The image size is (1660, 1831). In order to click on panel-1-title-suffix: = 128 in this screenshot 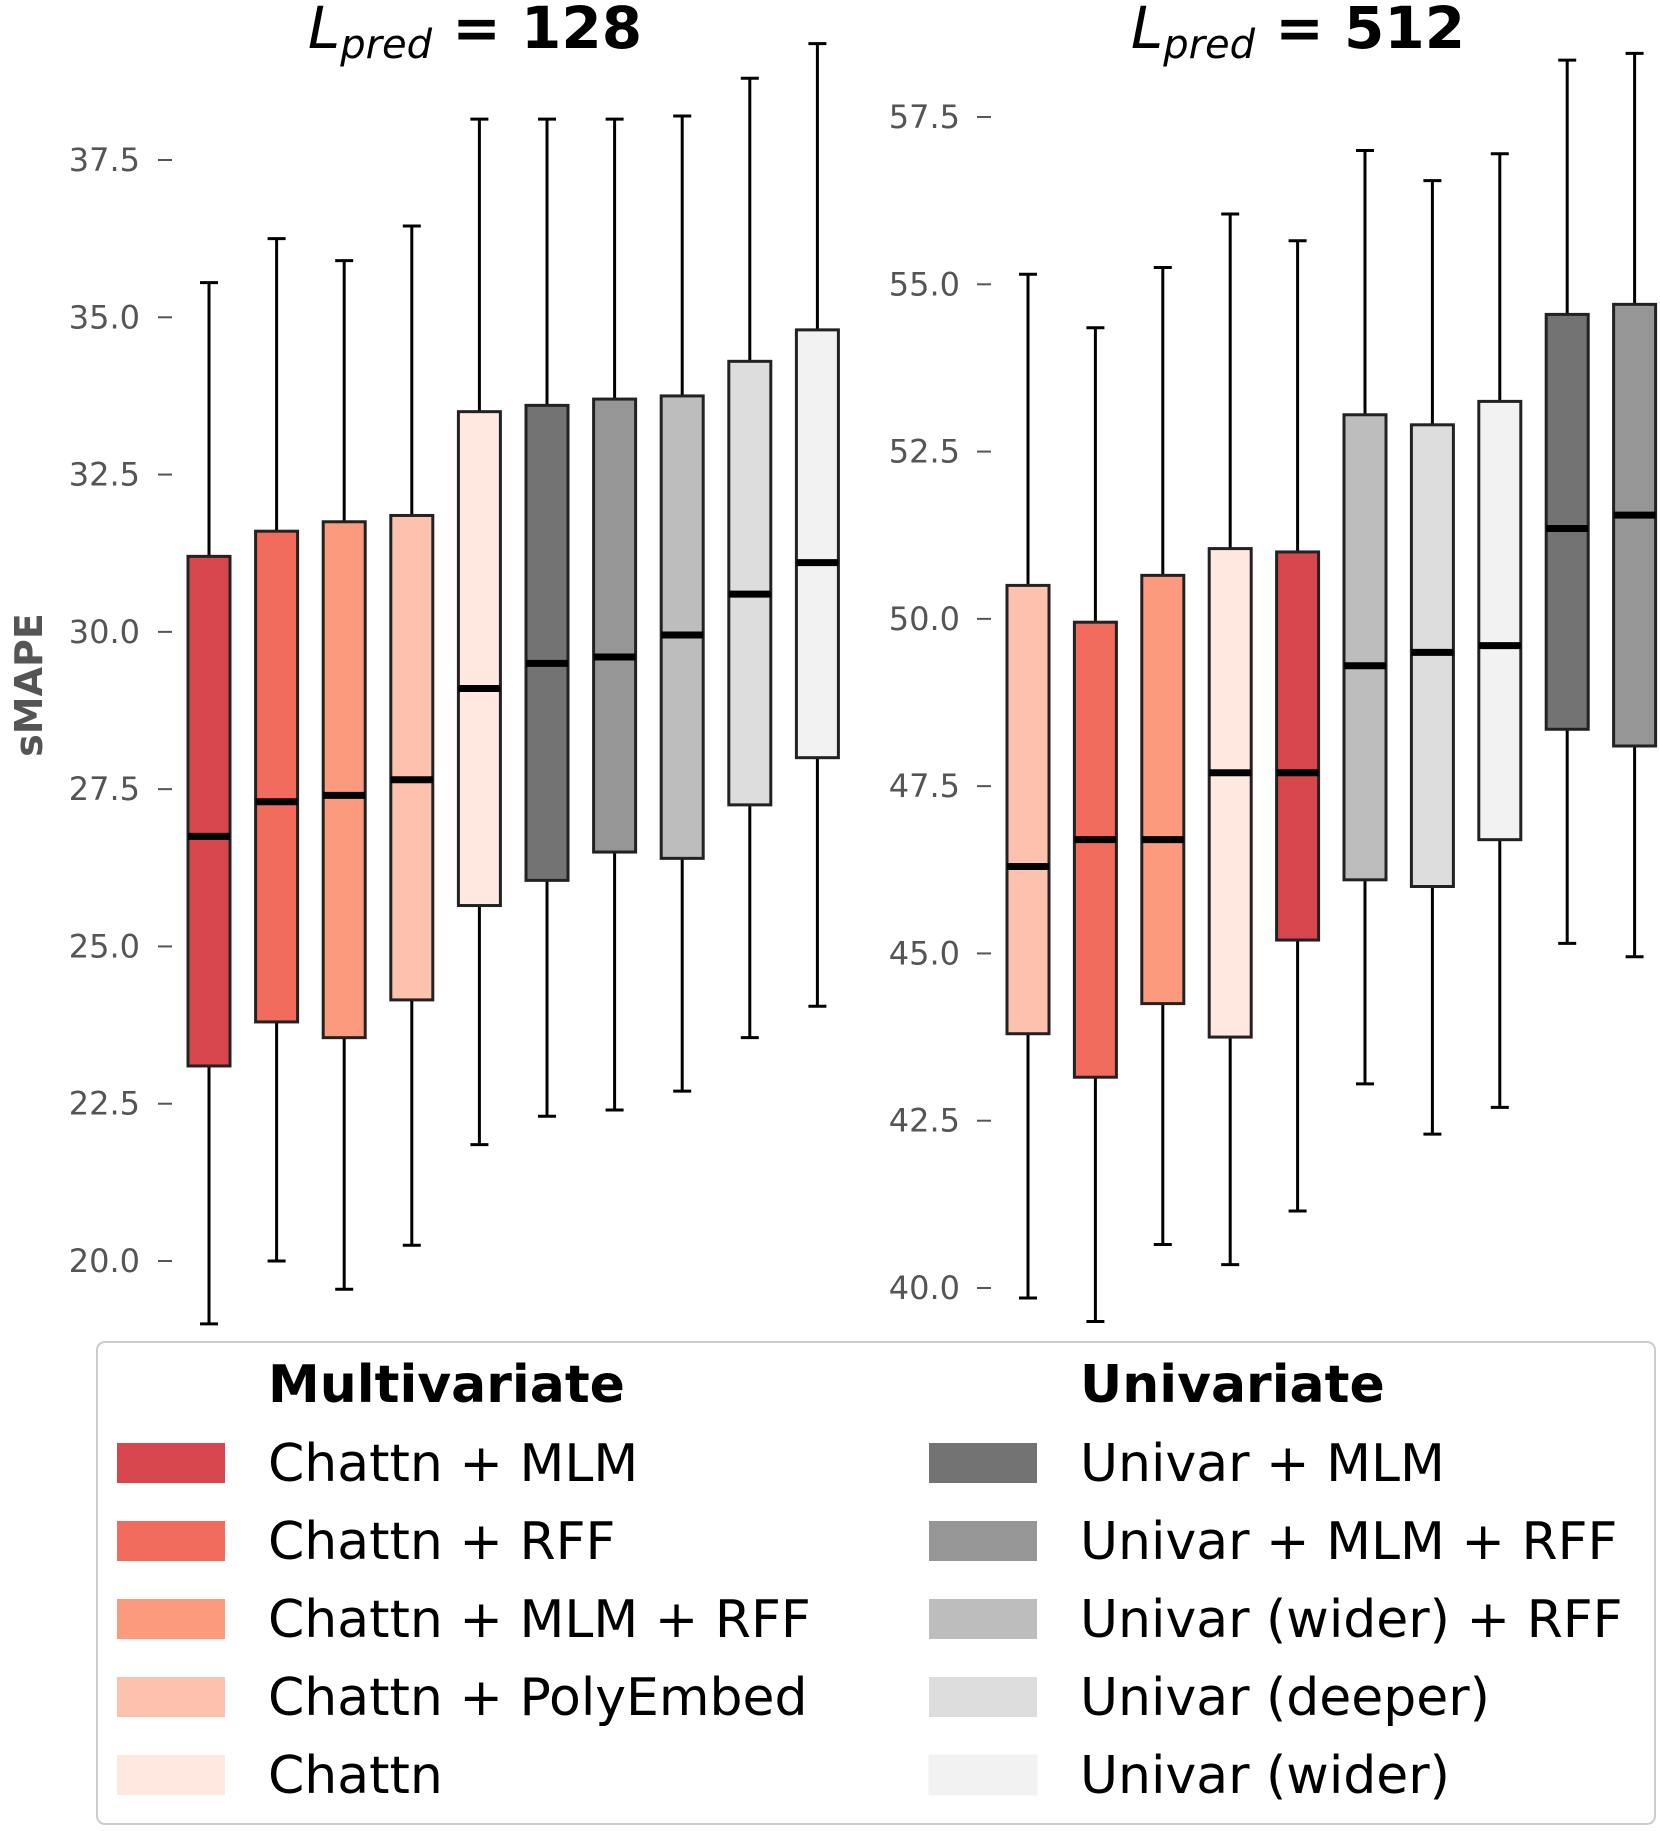, I will do `click(537, 31)`.